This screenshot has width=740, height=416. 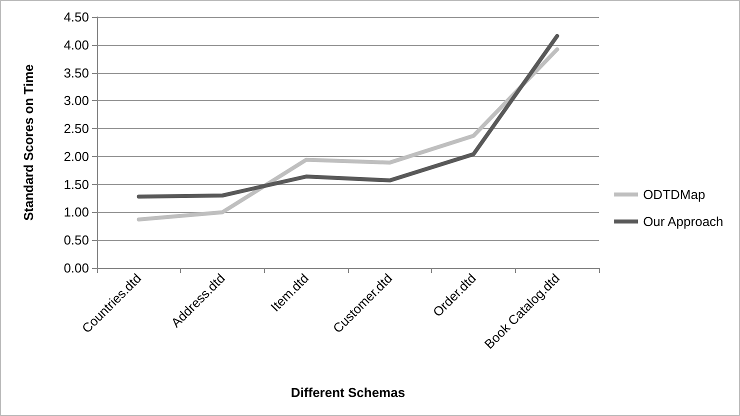 I want to click on y-tick-label: 4.00, so click(x=76, y=44).